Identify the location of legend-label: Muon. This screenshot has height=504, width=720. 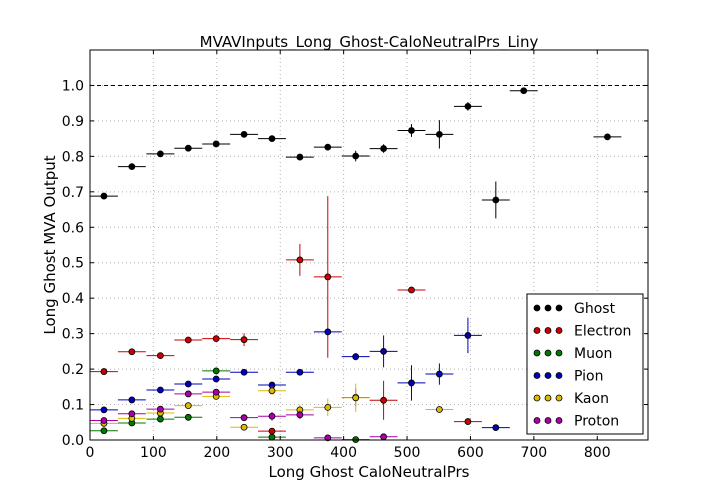
(593, 354).